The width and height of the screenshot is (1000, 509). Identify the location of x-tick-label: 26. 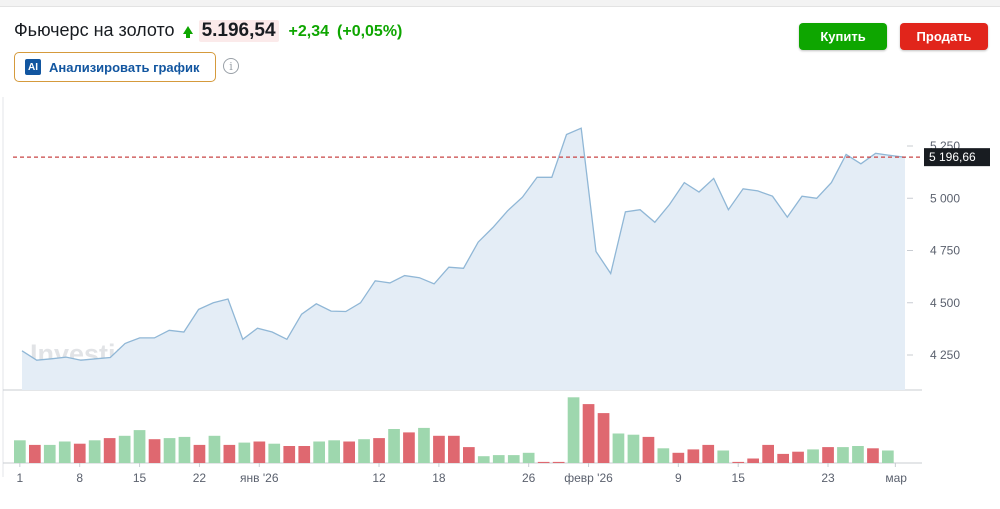
(529, 478).